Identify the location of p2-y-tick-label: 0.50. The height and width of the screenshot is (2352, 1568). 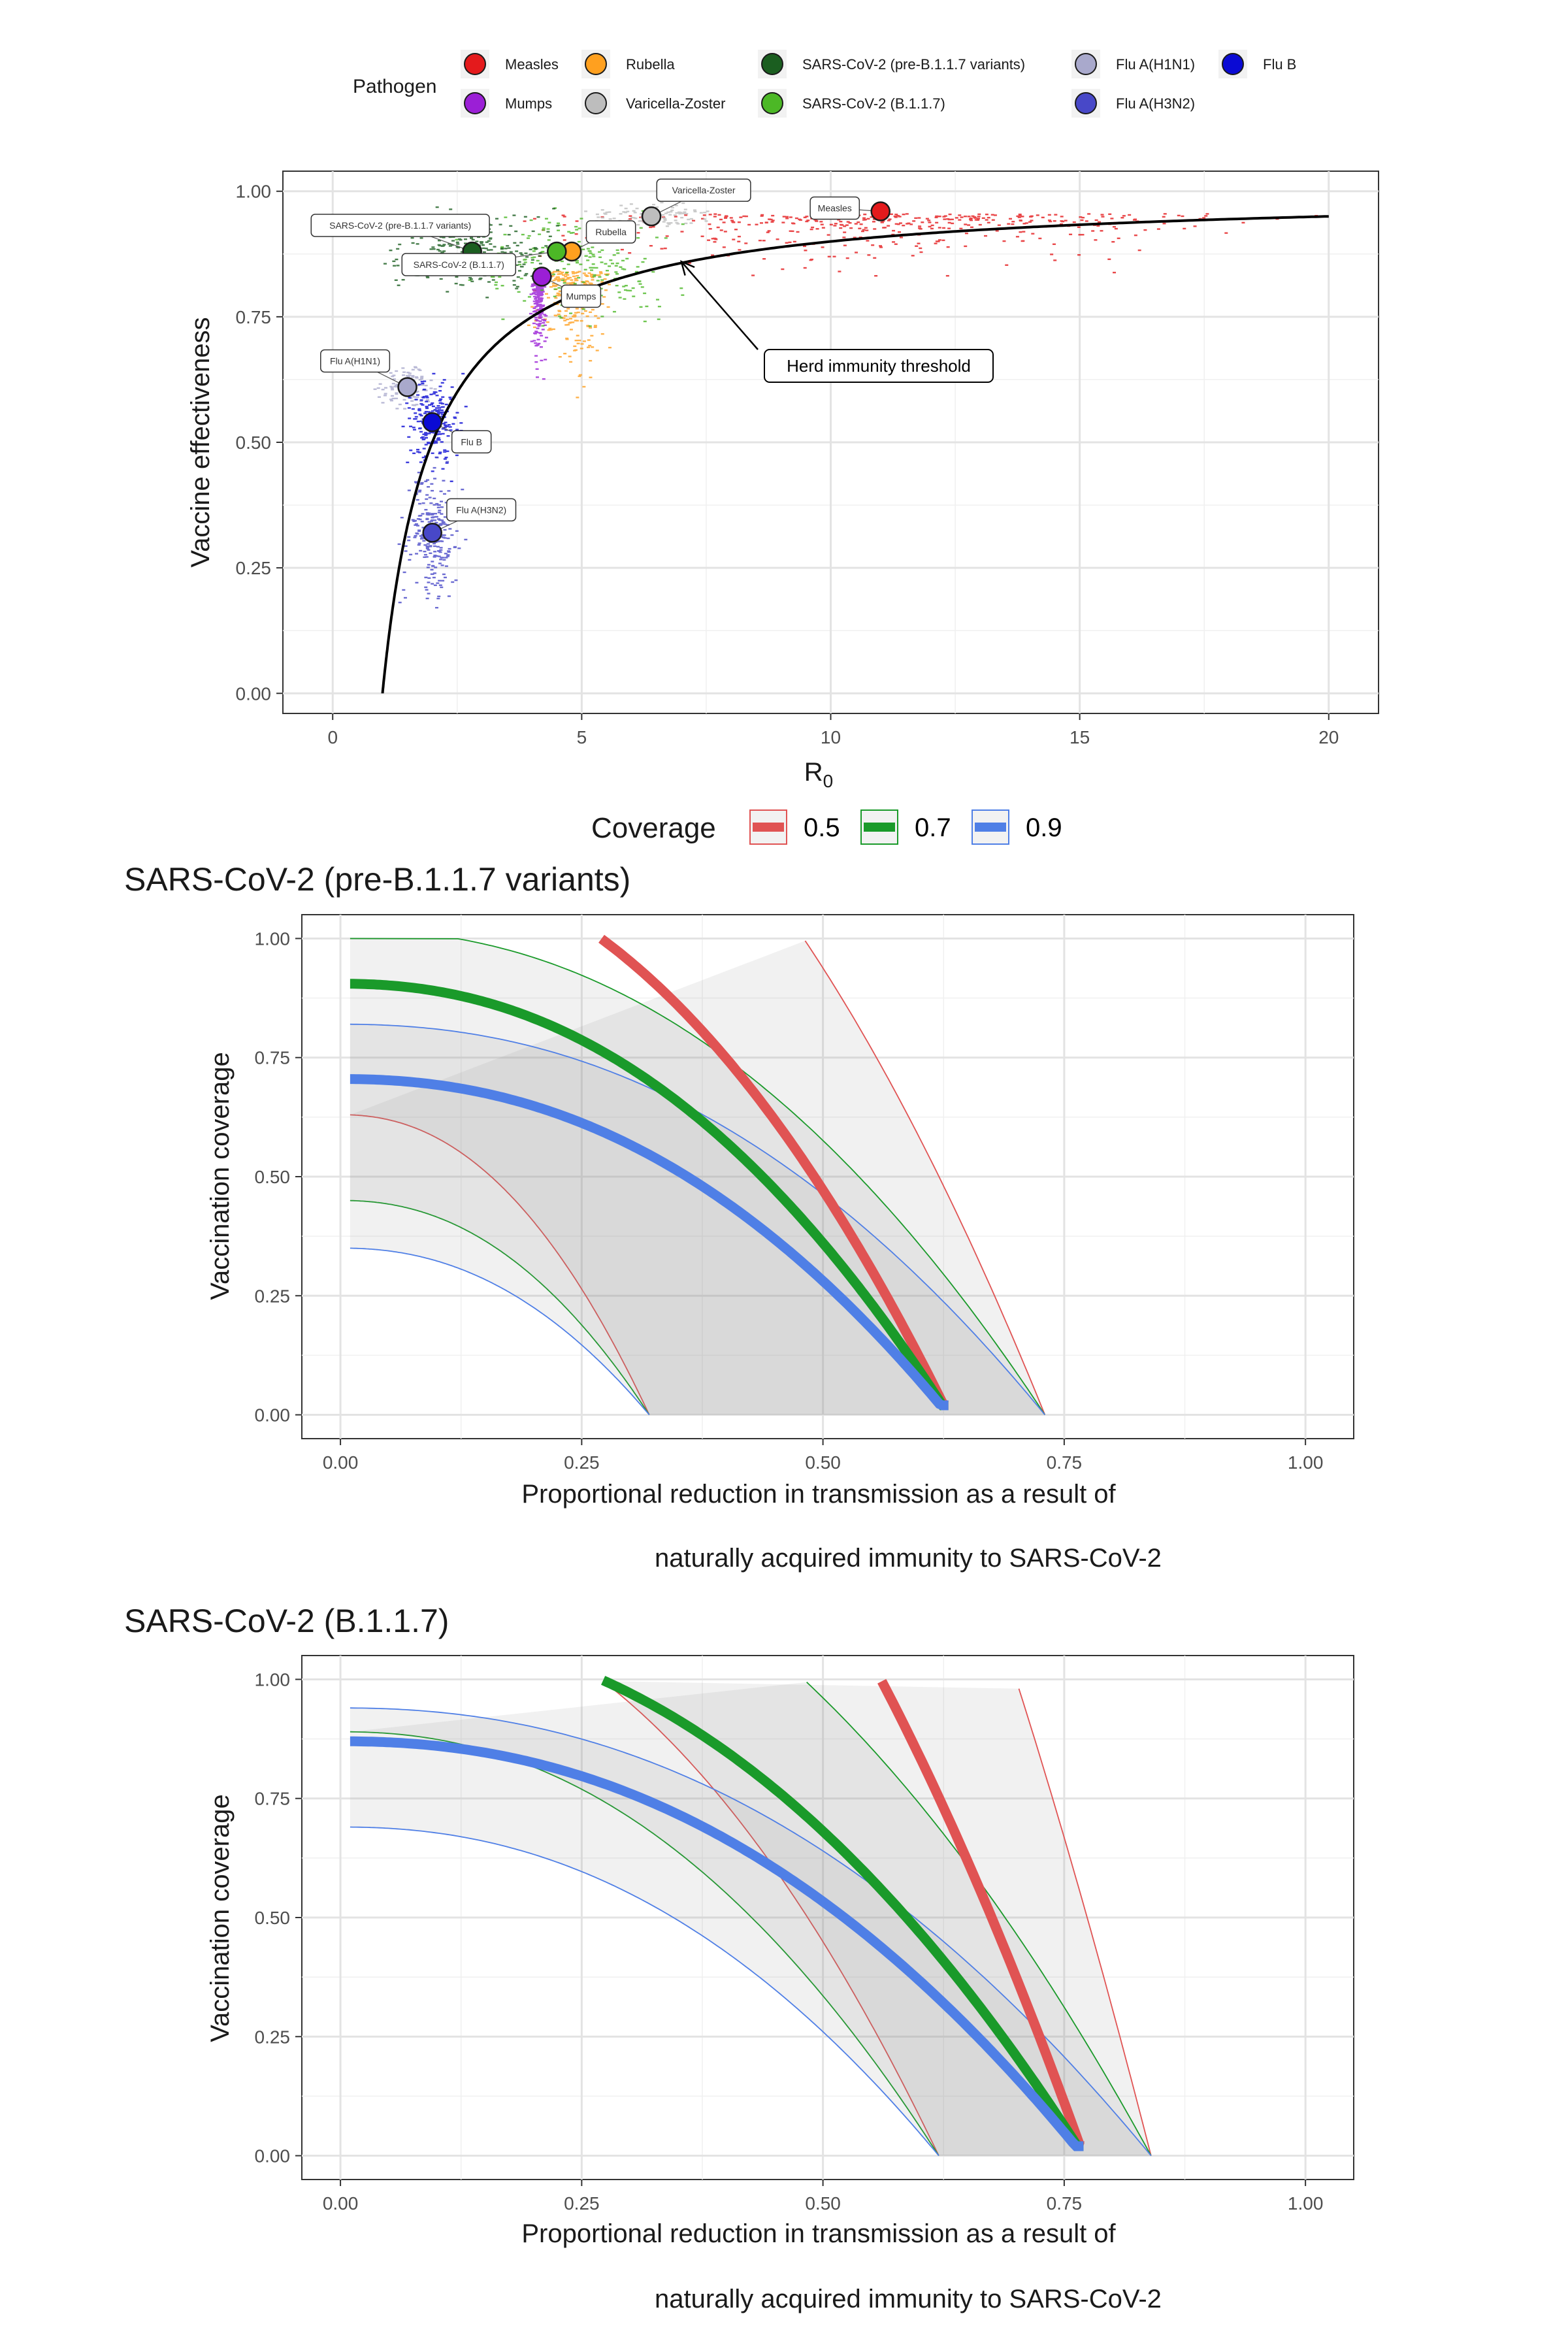
(273, 1918).